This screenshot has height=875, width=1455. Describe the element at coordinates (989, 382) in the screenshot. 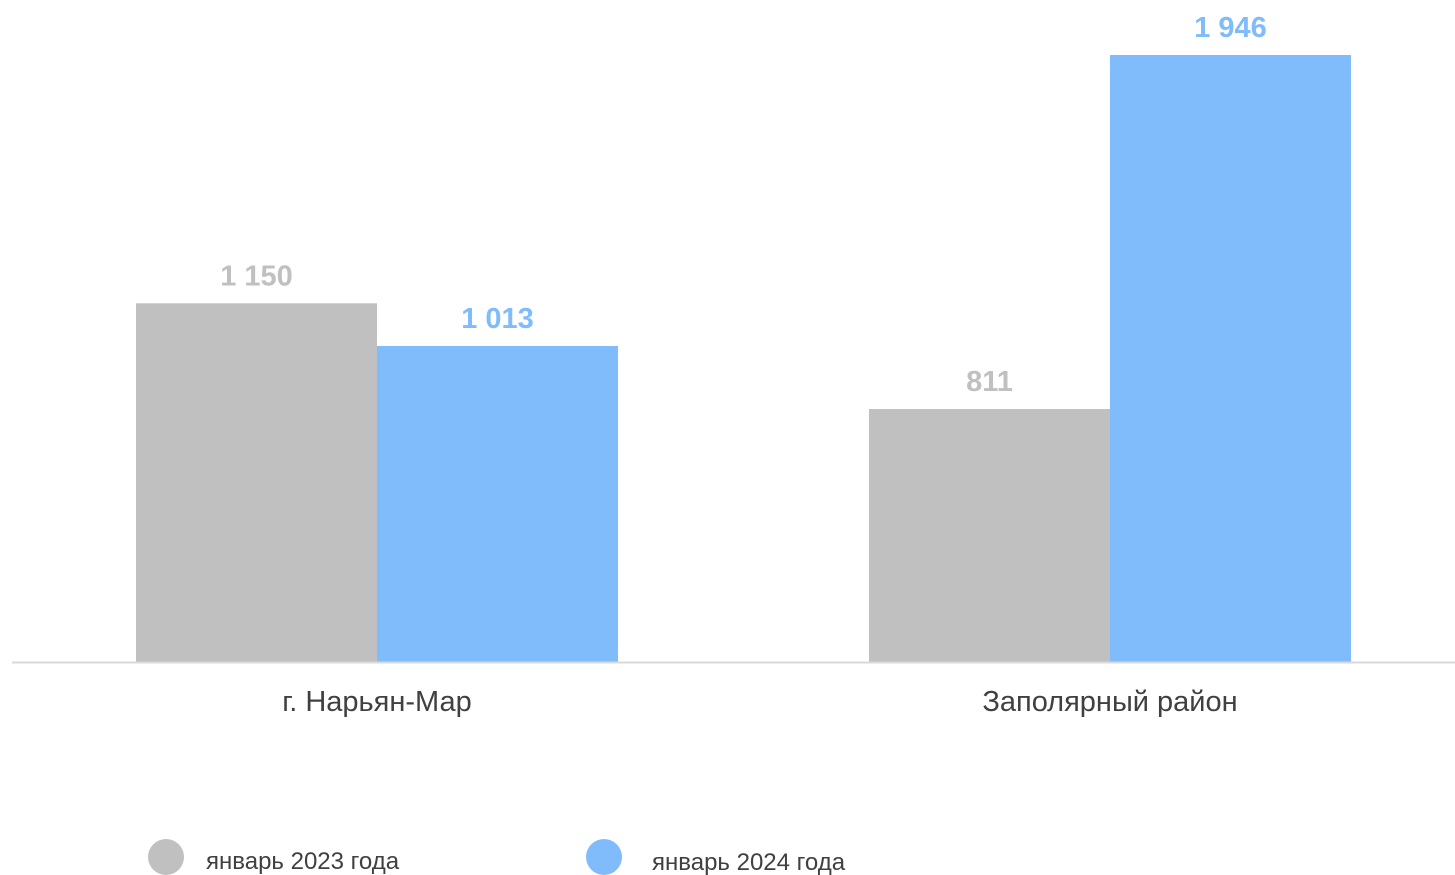

I see `value-label-2023-1: 811` at that location.